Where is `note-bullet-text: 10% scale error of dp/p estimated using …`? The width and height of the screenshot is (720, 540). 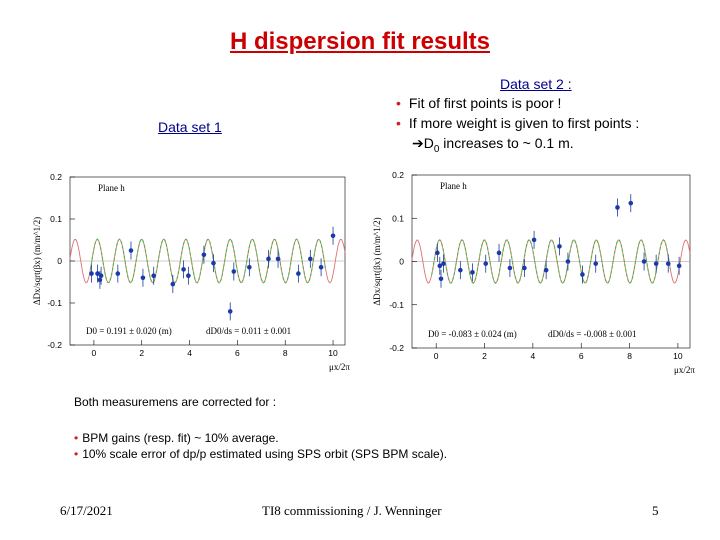 note-bullet-text: 10% scale error of dp/p estimated using … is located at coordinates (265, 454).